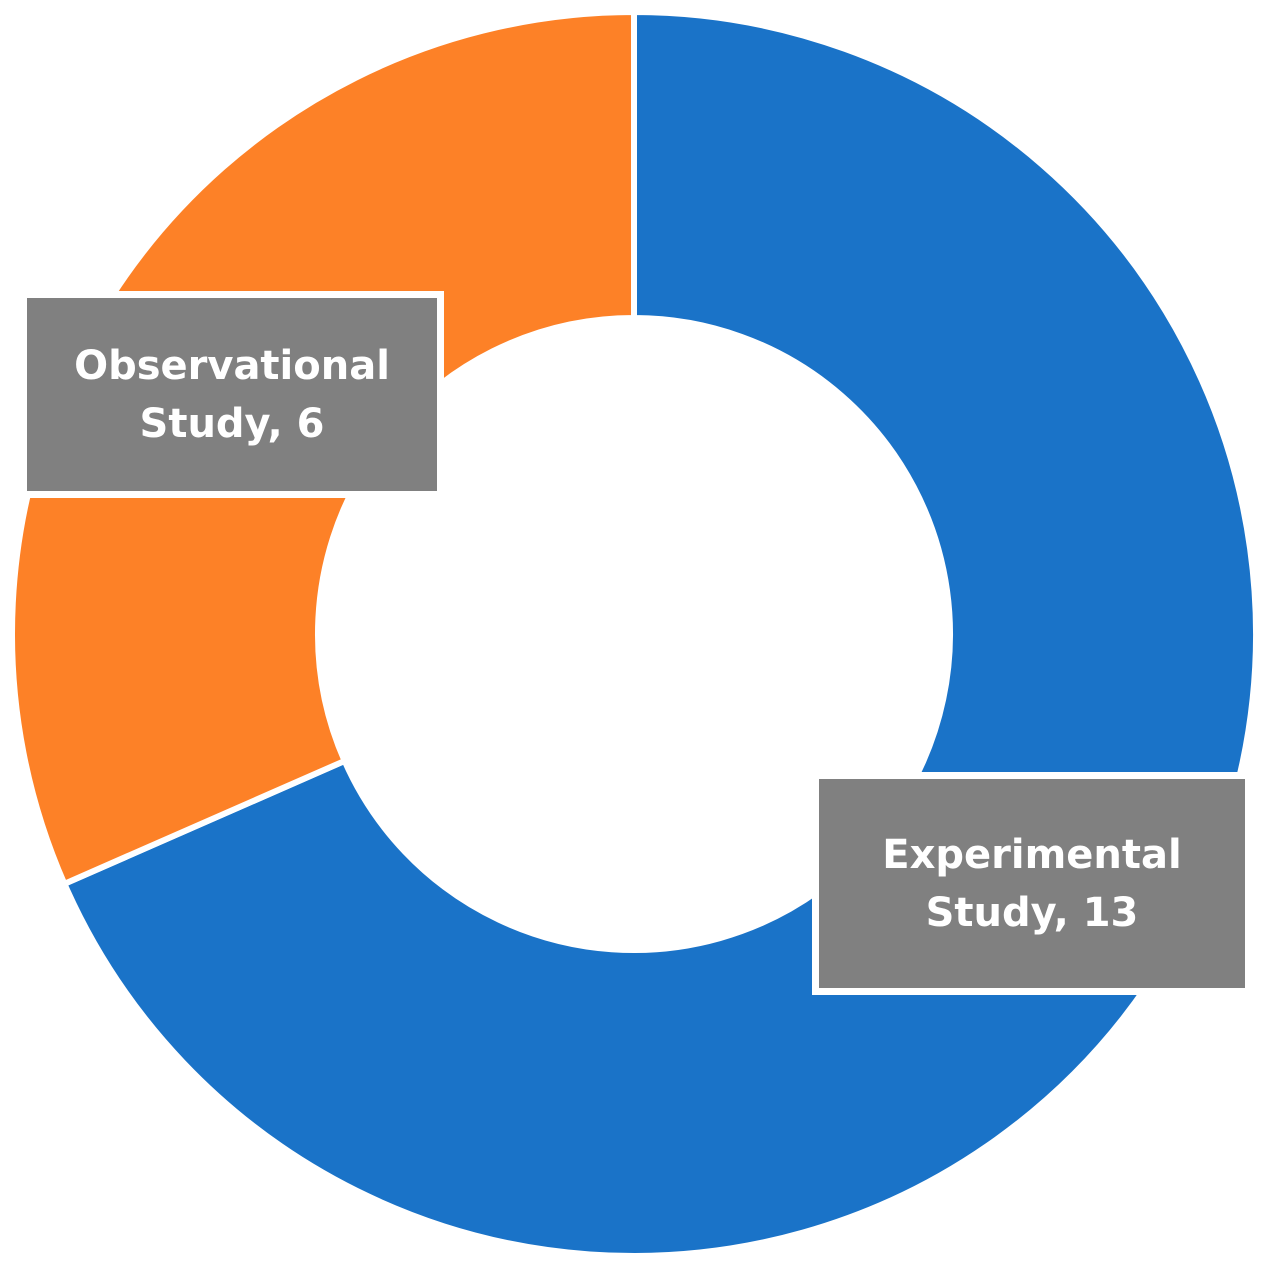  What do you see at coordinates (232, 394) in the screenshot?
I see `data-label-observational-study: Observational Study, 6` at bounding box center [232, 394].